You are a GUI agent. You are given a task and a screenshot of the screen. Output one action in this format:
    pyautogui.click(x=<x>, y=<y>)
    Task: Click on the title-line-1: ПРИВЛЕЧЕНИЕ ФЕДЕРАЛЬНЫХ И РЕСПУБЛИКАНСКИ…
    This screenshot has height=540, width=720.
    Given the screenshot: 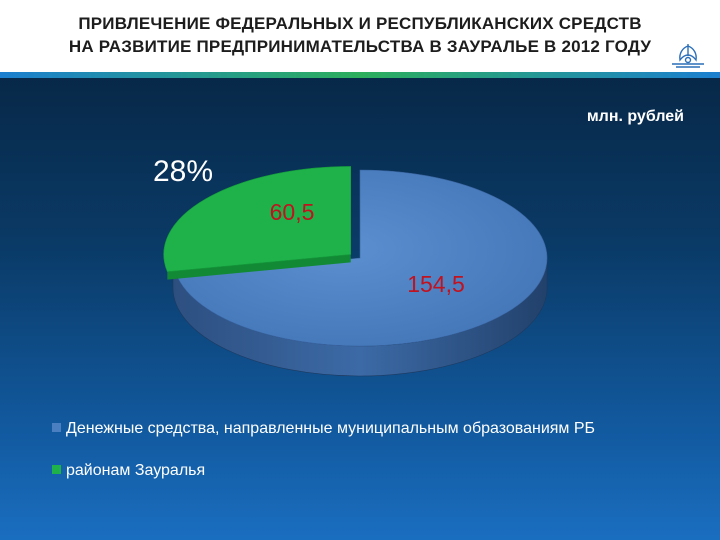 What is the action you would take?
    pyautogui.click(x=360, y=23)
    